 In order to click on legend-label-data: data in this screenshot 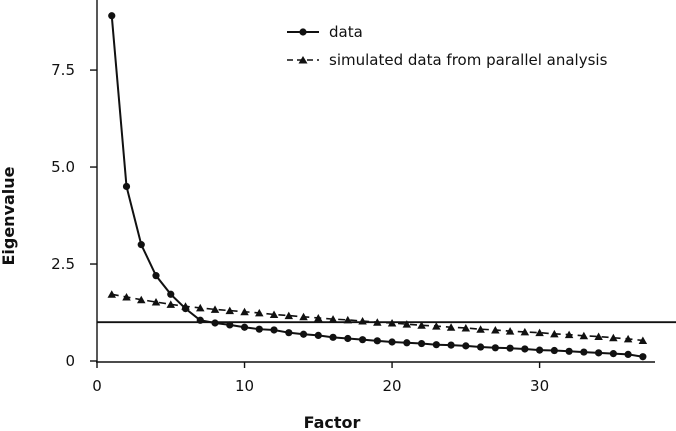, I will do `click(346, 32)`.